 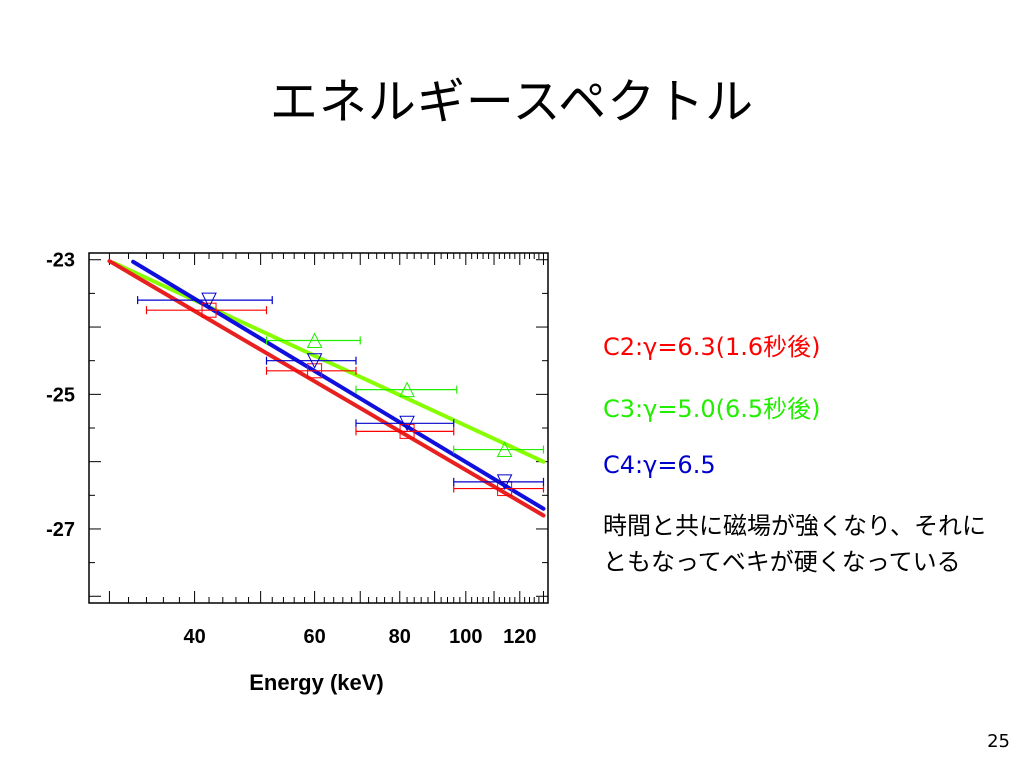 I want to click on c4-note: C4:γ=6.5, so click(x=659, y=465).